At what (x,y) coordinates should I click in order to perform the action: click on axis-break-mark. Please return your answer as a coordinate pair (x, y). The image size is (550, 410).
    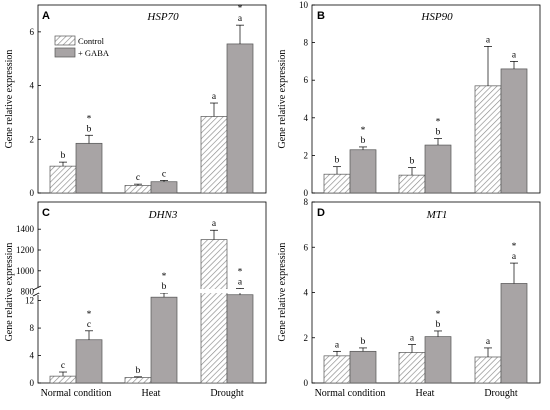
    Looking at the image, I should click on (37, 288).